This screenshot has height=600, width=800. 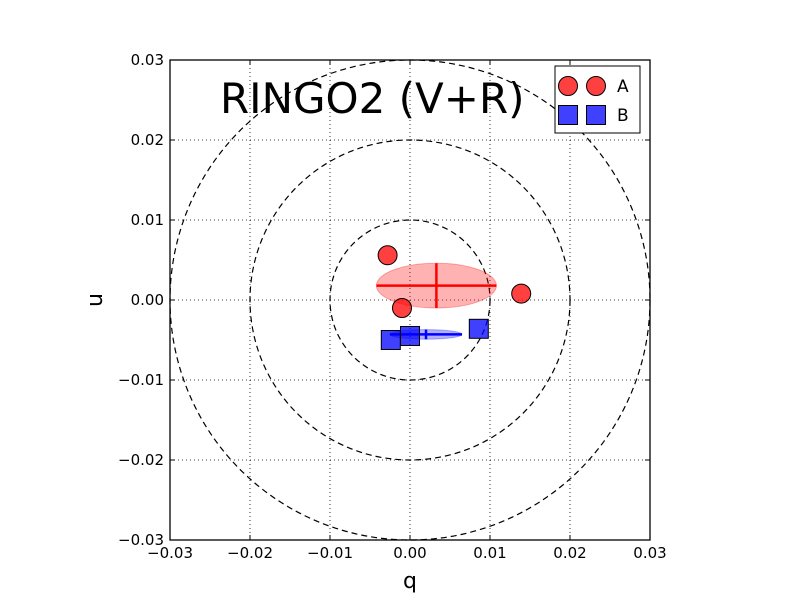 What do you see at coordinates (623, 87) in the screenshot?
I see `legend-label-a: A` at bounding box center [623, 87].